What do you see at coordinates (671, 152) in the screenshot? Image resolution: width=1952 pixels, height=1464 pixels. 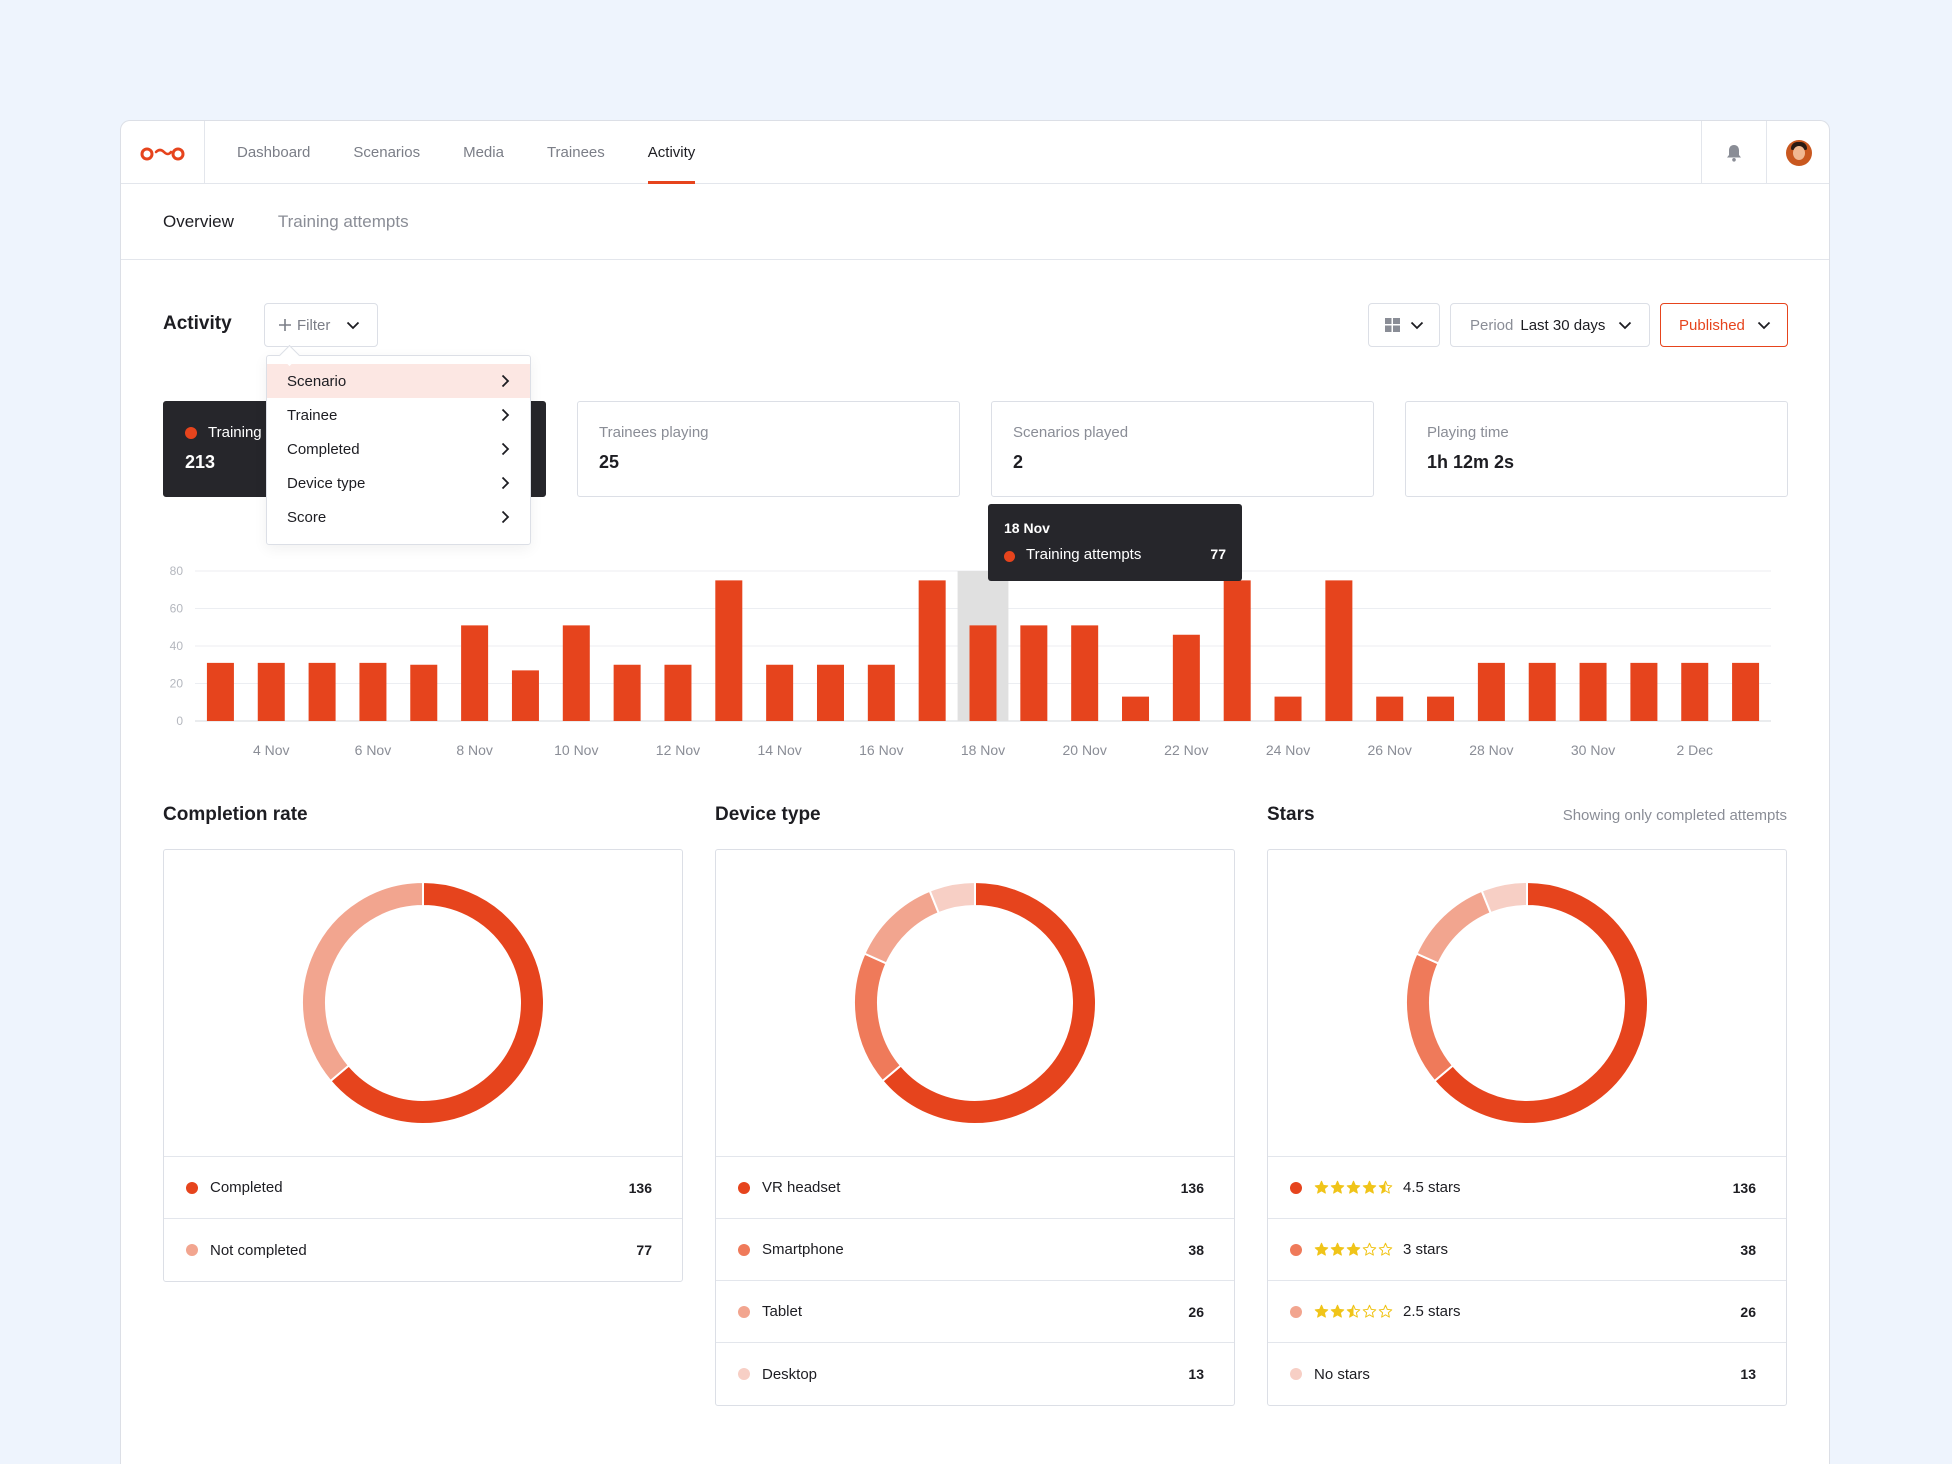 I see `nav-activity: Activity` at bounding box center [671, 152].